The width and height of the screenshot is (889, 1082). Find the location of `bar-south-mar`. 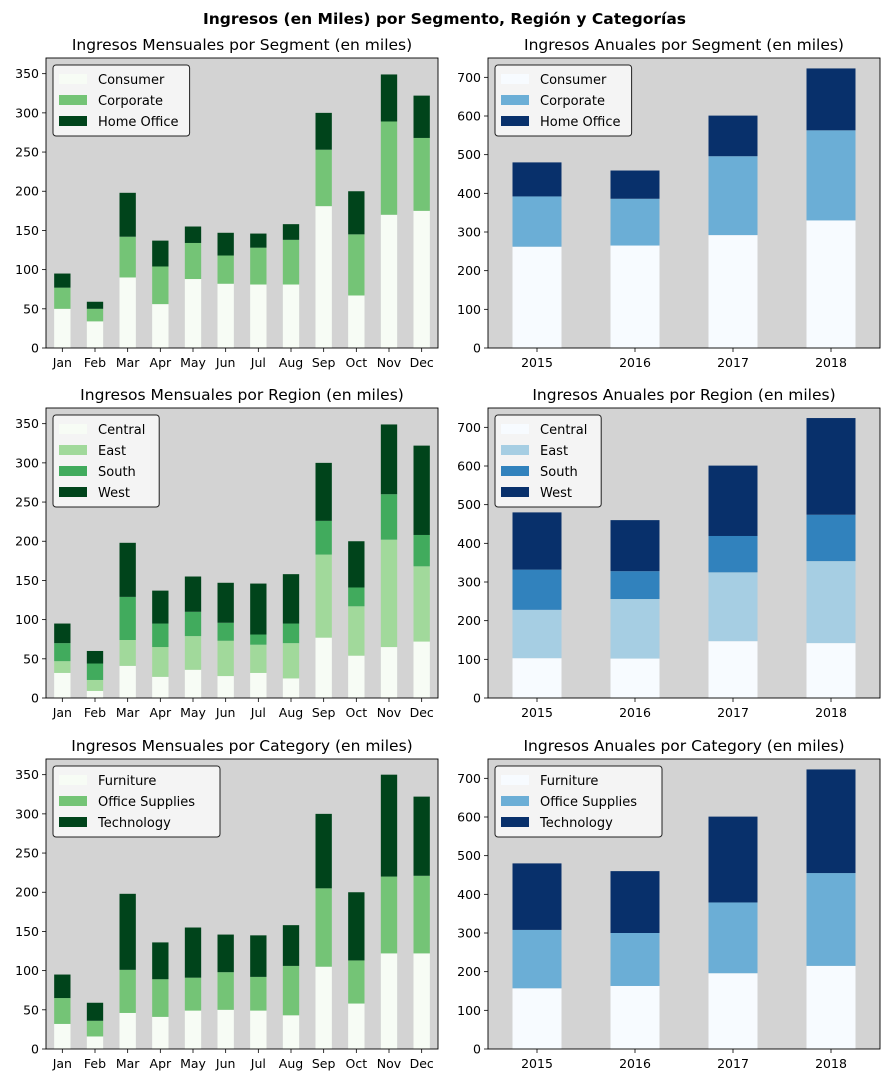

bar-south-mar is located at coordinates (127, 618).